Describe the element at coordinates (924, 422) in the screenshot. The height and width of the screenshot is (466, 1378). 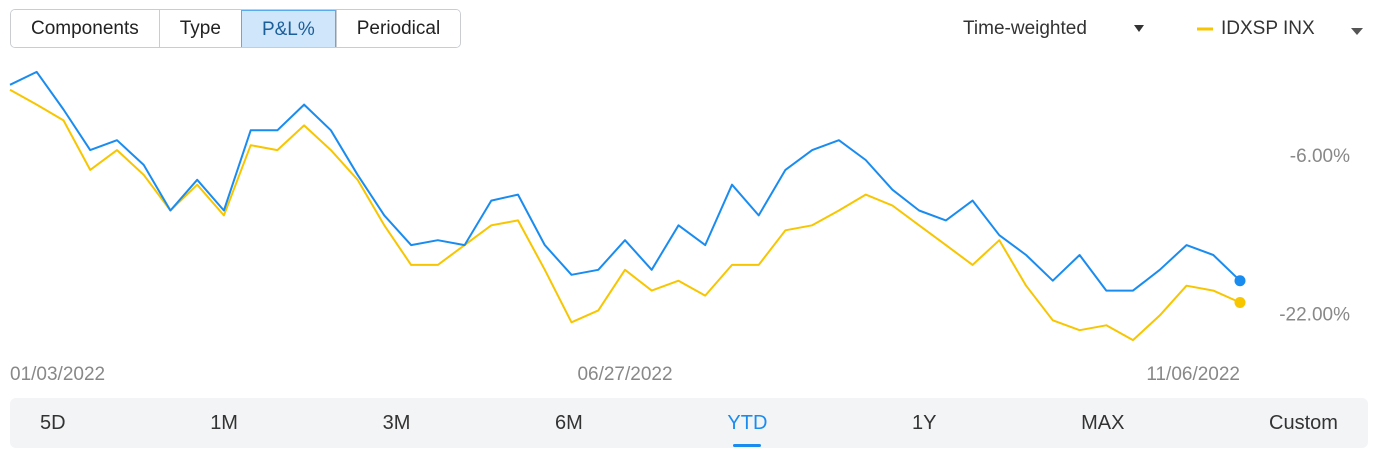
I see `range-button: 1Y` at that location.